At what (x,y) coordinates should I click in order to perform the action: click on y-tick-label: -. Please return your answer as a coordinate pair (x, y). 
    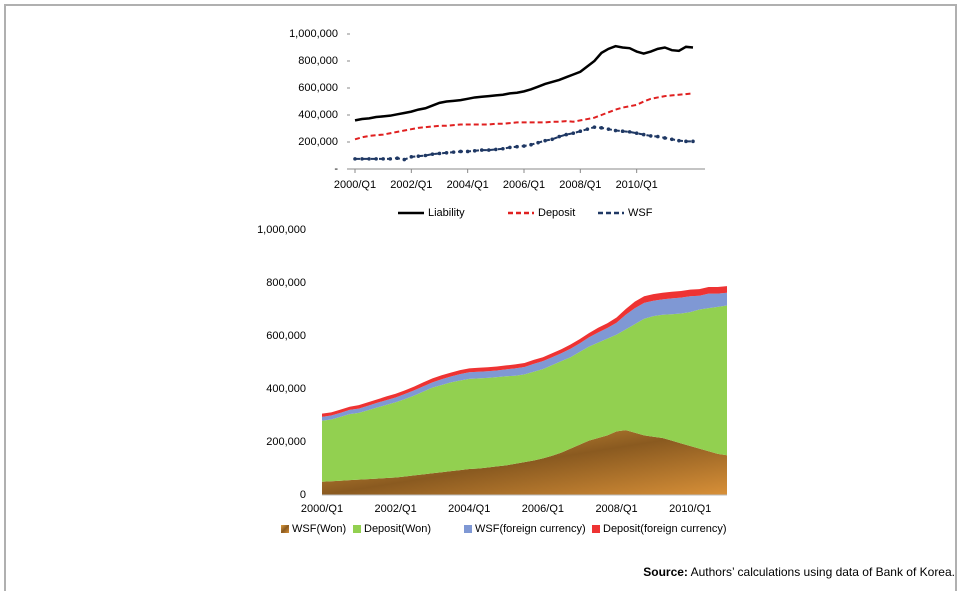
    Looking at the image, I should click on (336, 169).